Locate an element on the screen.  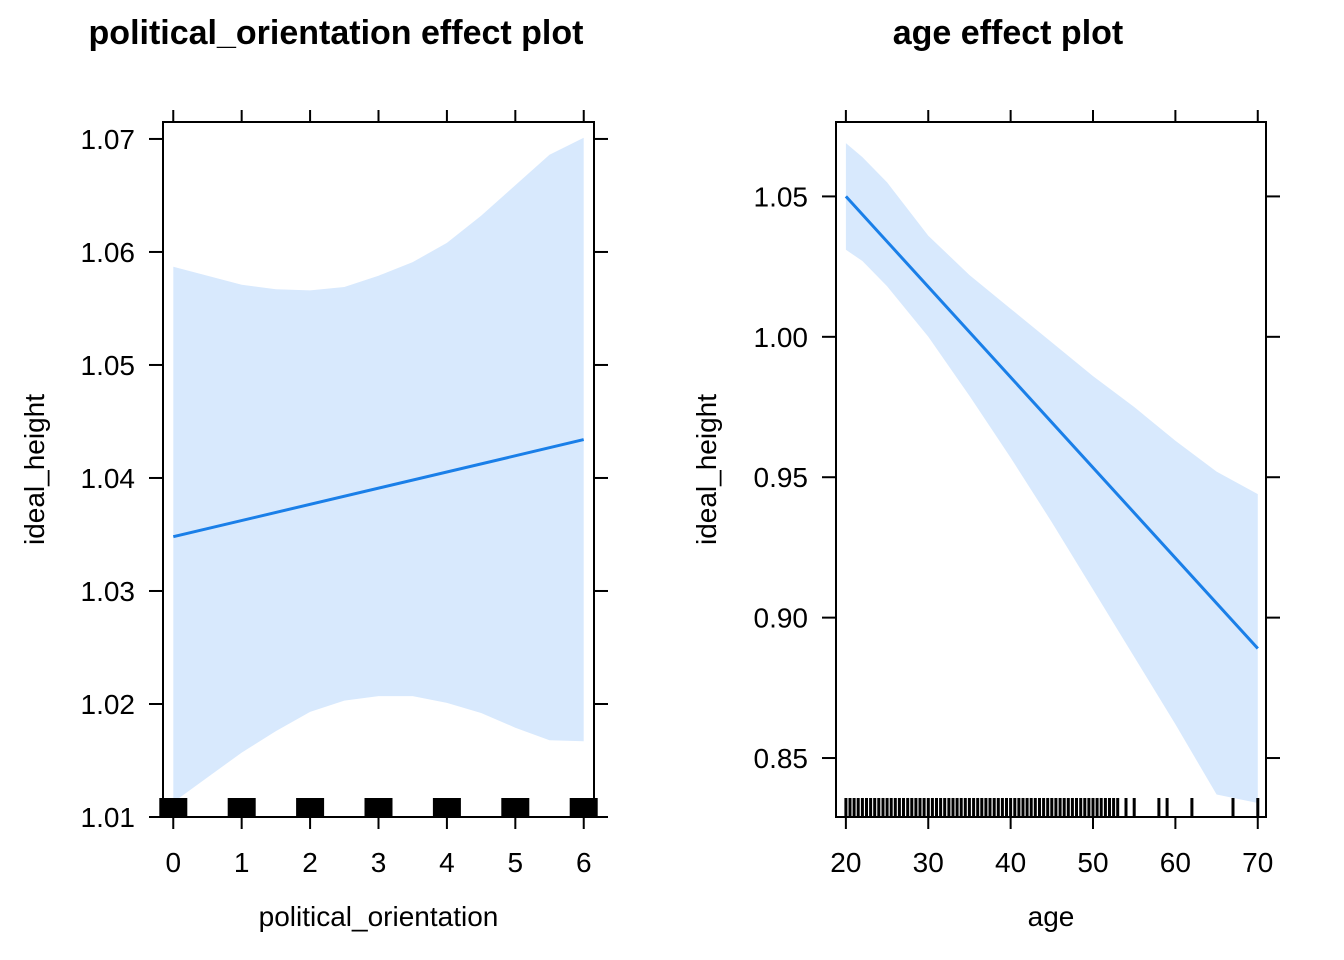
x-tick-label: 2 is located at coordinates (310, 862).